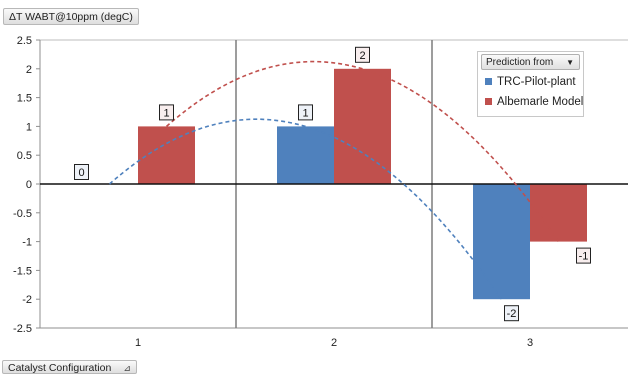  Describe the element at coordinates (24, 99) in the screenshot. I see `y-tick-label: 1.5` at that location.